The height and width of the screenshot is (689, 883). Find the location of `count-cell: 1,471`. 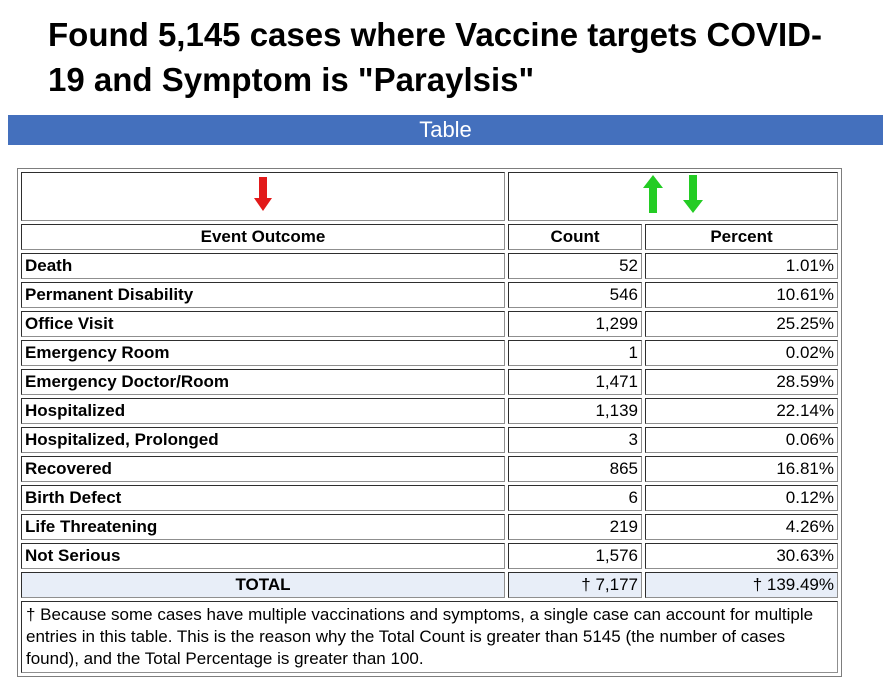

count-cell: 1,471 is located at coordinates (575, 382).